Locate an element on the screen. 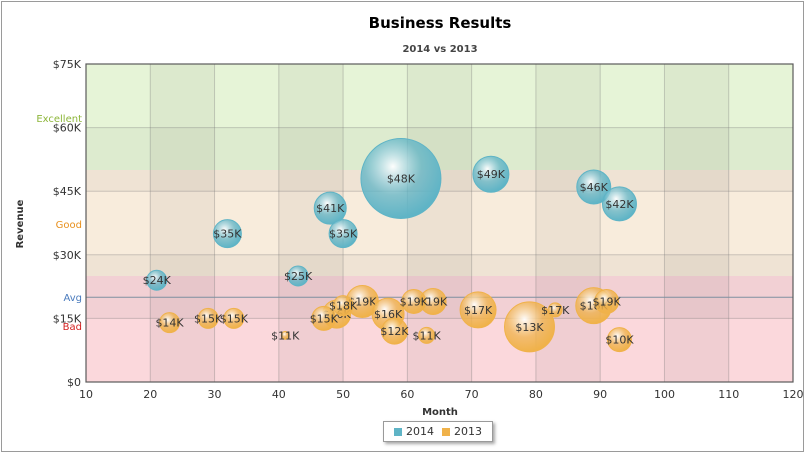 The height and width of the screenshot is (455, 807). bubble-2014: $42K is located at coordinates (619, 204).